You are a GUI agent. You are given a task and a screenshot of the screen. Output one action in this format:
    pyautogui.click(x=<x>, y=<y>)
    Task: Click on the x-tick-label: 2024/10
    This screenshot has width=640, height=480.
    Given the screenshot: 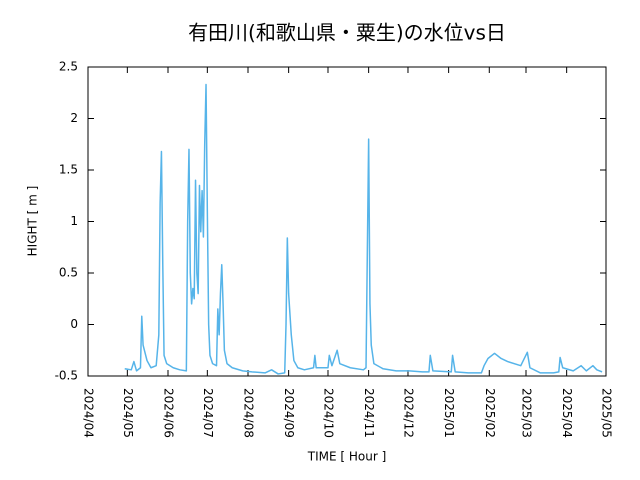 What is the action you would take?
    pyautogui.click(x=328, y=413)
    